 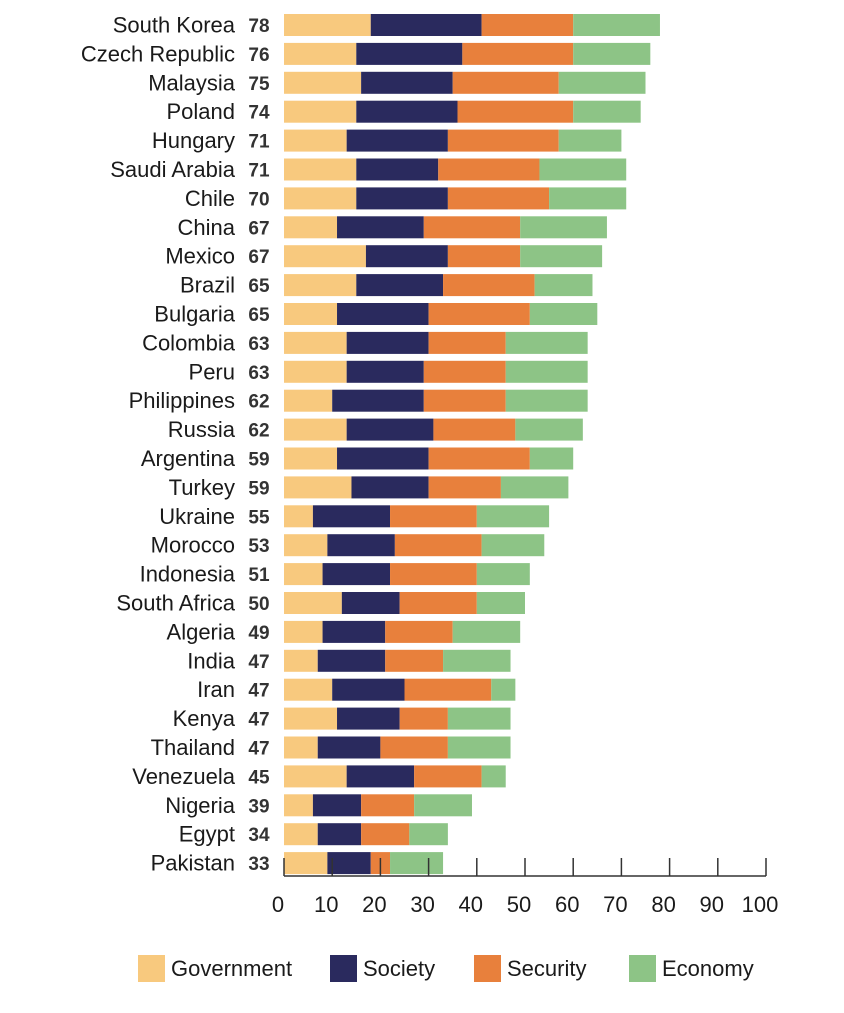 What do you see at coordinates (380, 776) in the screenshot?
I see `bar-venezuela-society` at bounding box center [380, 776].